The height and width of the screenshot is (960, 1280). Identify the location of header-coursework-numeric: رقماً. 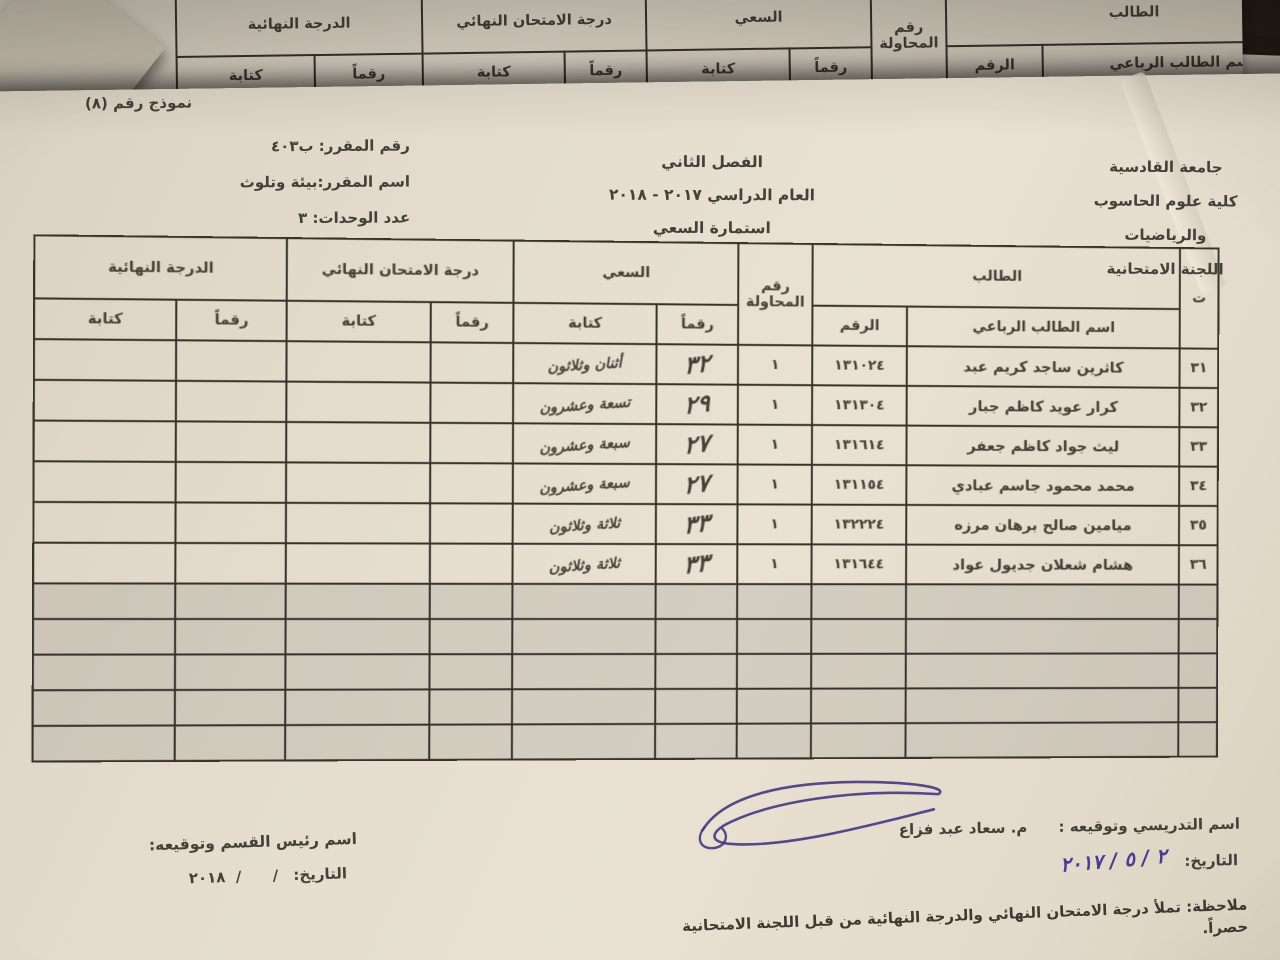
(697, 324).